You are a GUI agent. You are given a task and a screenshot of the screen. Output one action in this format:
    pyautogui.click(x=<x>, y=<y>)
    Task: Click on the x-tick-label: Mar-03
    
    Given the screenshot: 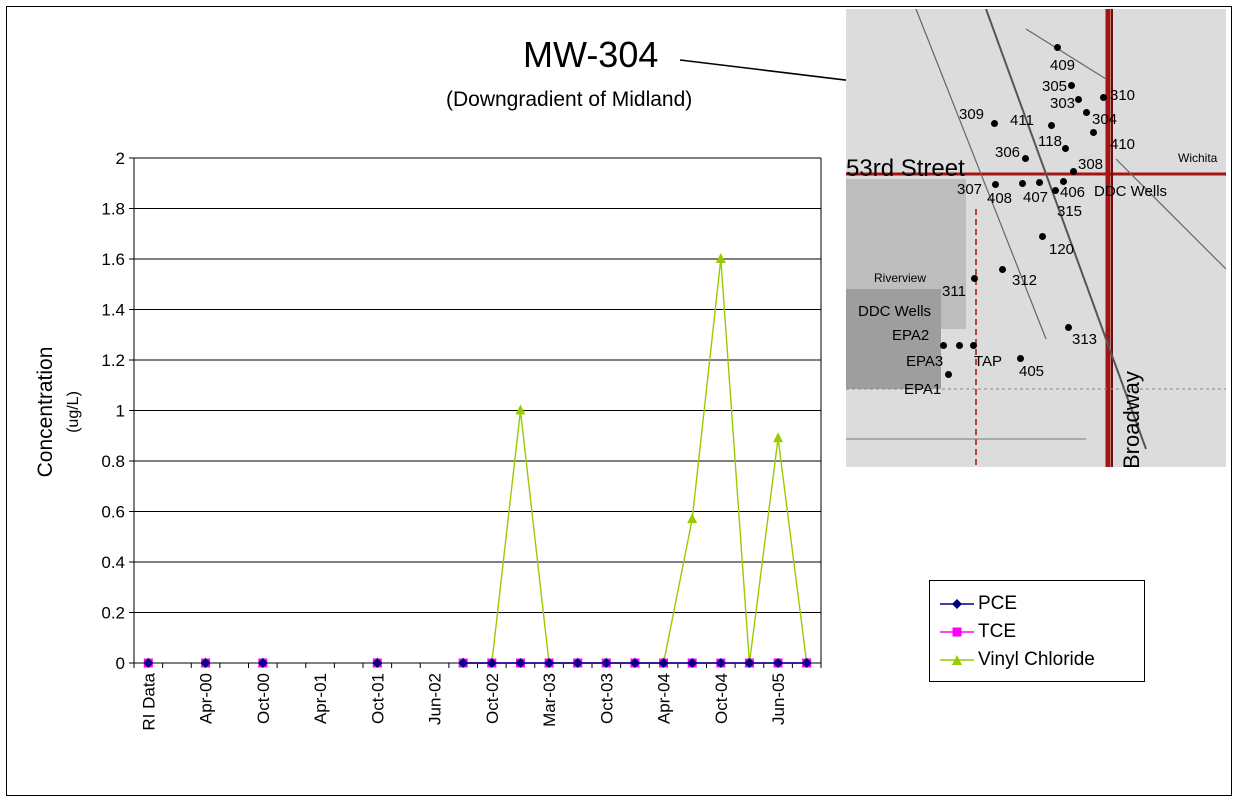 What is the action you would take?
    pyautogui.click(x=549, y=700)
    